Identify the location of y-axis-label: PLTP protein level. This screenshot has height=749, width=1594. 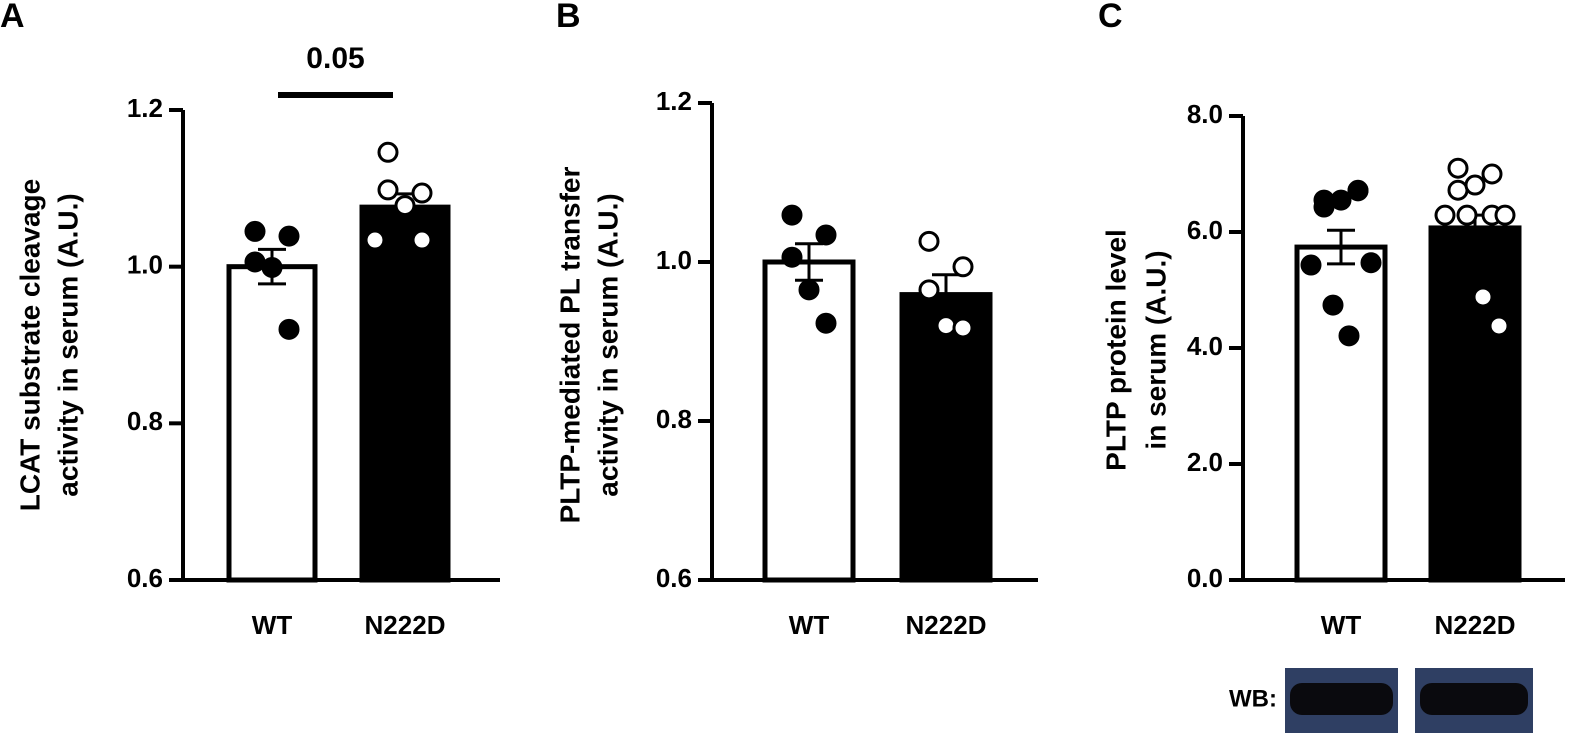
(1115, 350).